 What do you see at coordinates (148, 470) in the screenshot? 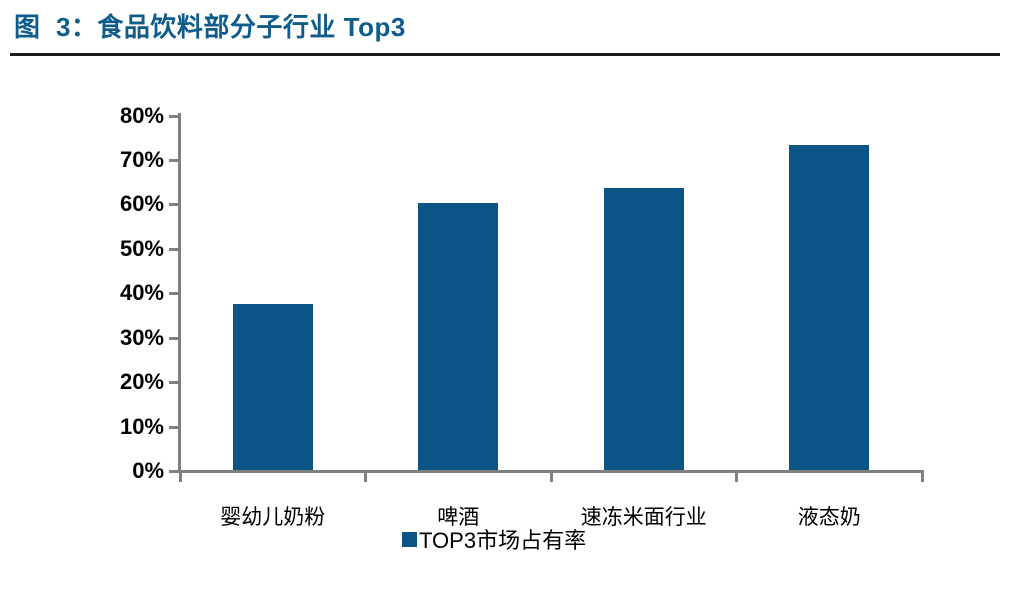
I see `y-tick-label: 0%` at bounding box center [148, 470].